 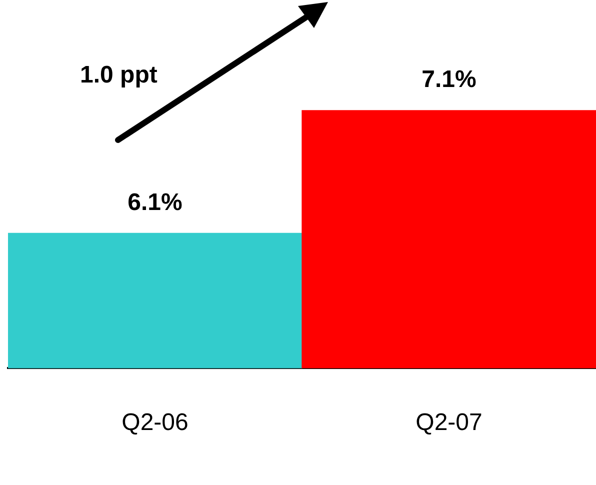 I want to click on x-tick-label: Q2-06, so click(x=155, y=422).